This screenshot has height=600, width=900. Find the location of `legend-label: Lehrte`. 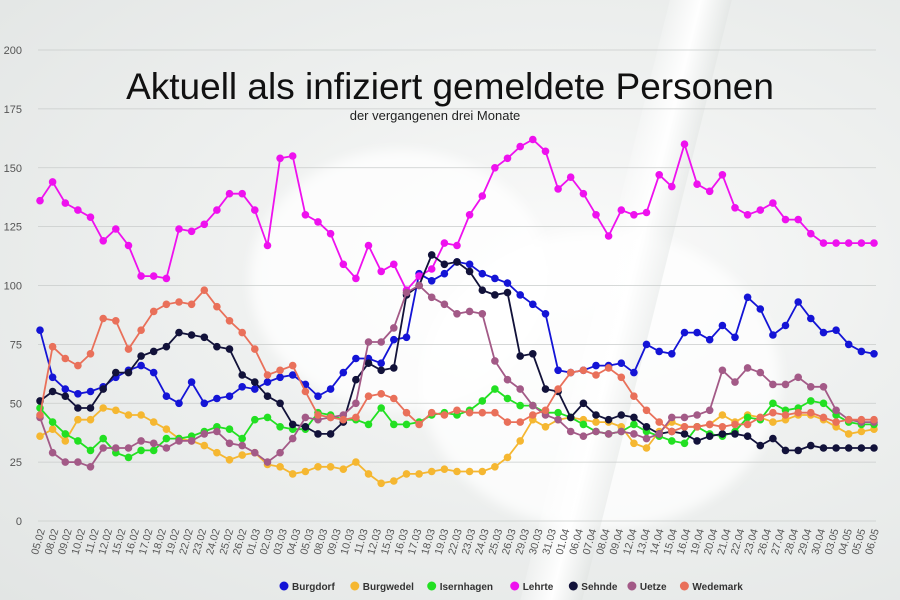

legend-label: Lehrte is located at coordinates (538, 587).